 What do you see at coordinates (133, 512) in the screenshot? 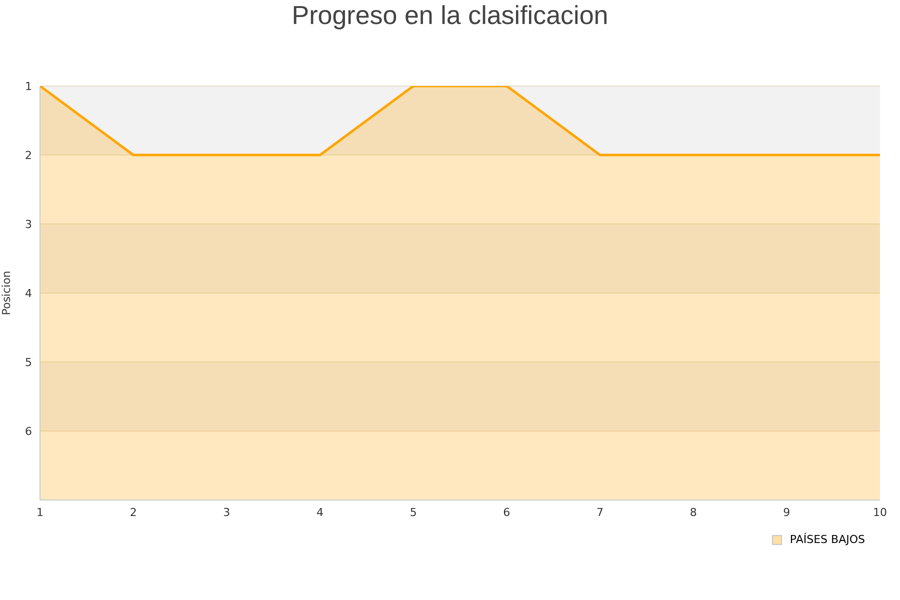
I see `x-tick-label: 2` at bounding box center [133, 512].